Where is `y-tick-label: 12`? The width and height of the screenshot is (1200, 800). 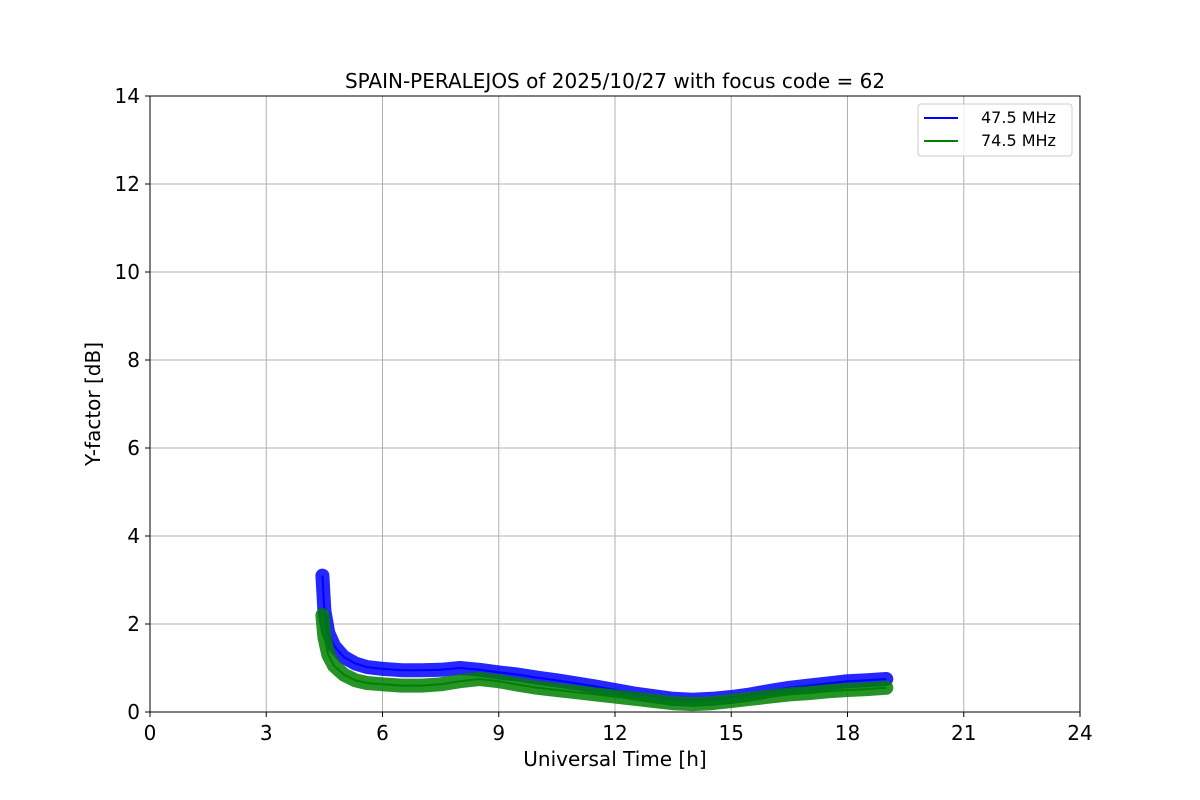
y-tick-label: 12 is located at coordinates (127, 184).